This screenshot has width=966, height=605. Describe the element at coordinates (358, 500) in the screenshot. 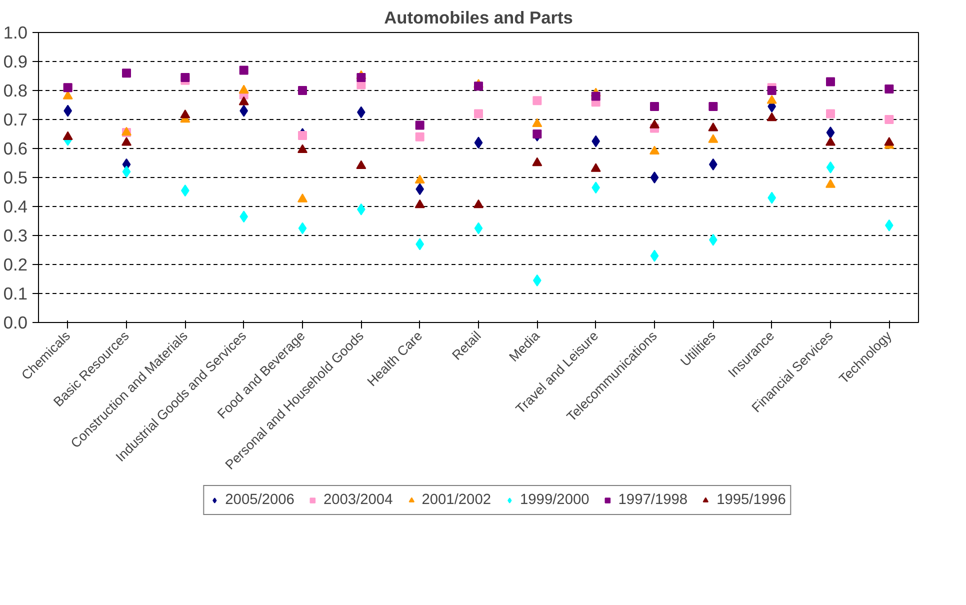

I see `legend-label: 2003/2004` at that location.